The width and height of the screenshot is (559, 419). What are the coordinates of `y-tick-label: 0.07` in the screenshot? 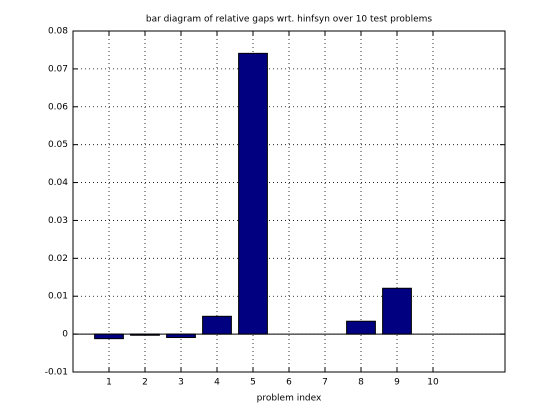 It's located at (58, 69).